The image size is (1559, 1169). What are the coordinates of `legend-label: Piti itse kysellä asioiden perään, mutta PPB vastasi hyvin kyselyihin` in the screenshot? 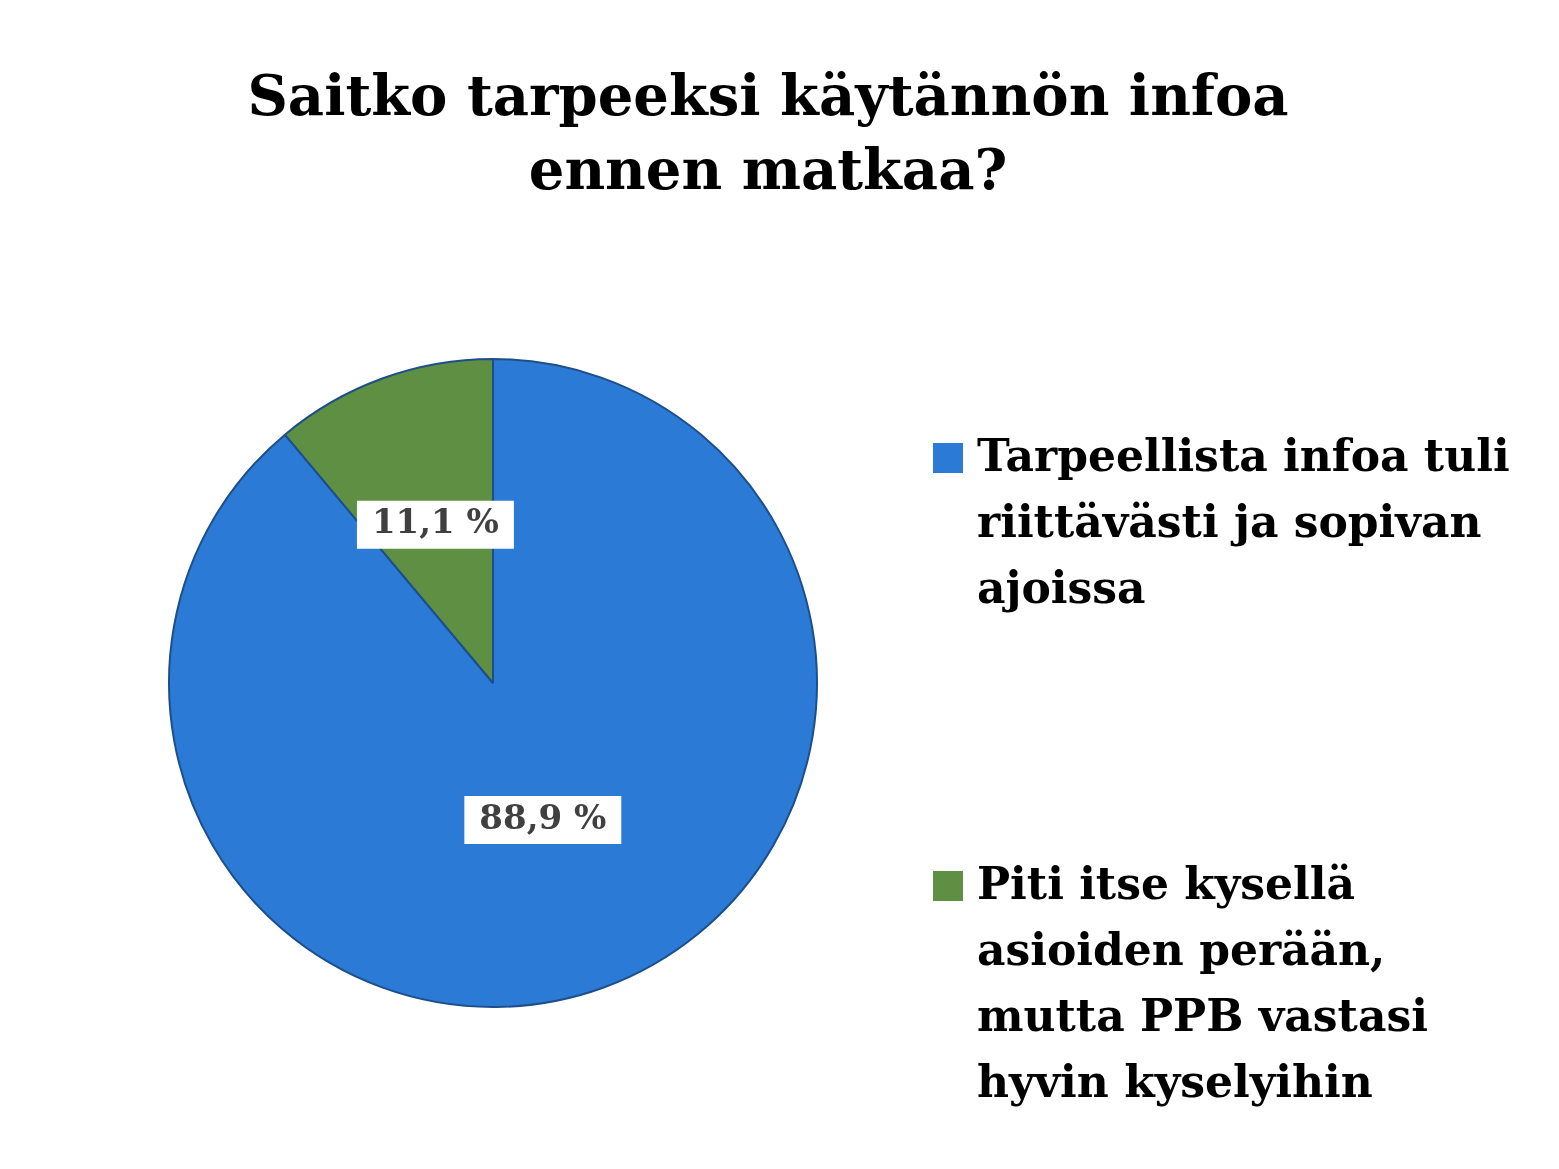 It's located at (1203, 983).